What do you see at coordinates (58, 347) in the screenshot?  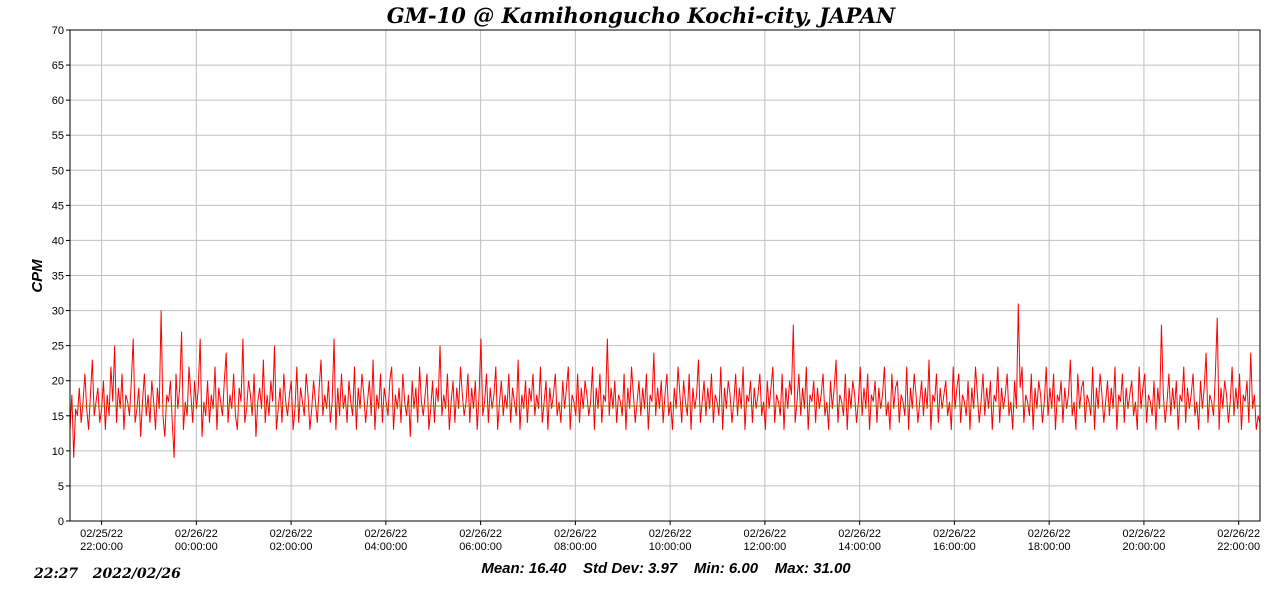 I see `y-tick-label: 25` at bounding box center [58, 347].